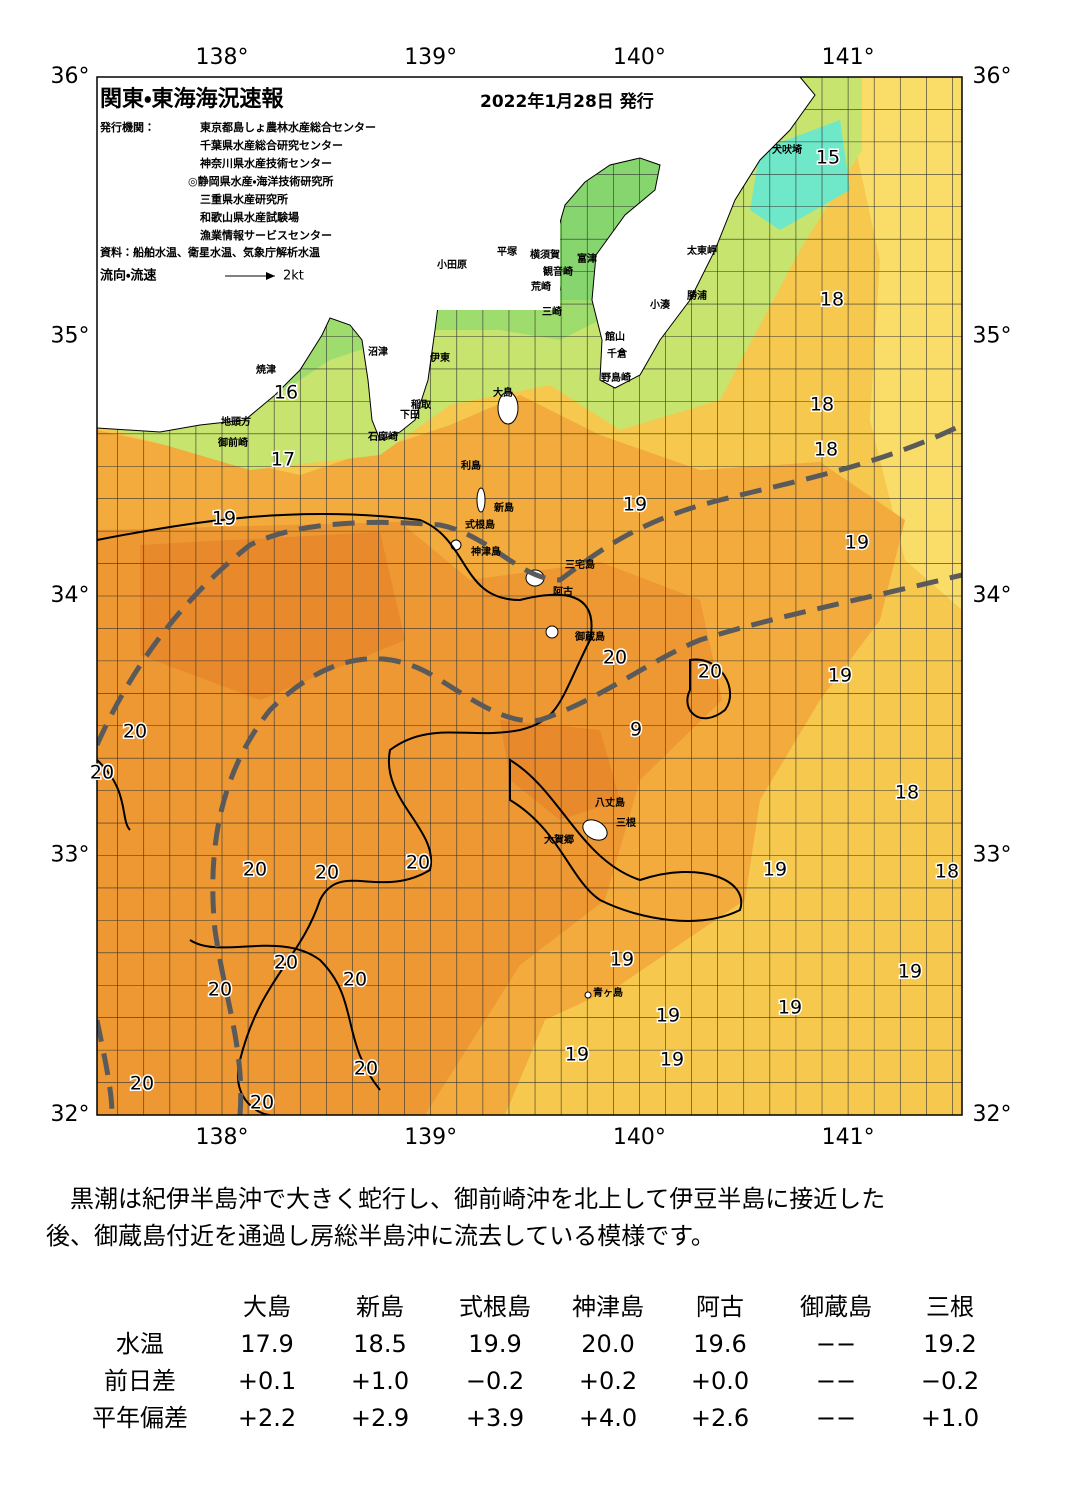 Image resolution: width=1065 pixels, height=1505 pixels. What do you see at coordinates (614, 336) in the screenshot?
I see `place-name: 館山` at bounding box center [614, 336].